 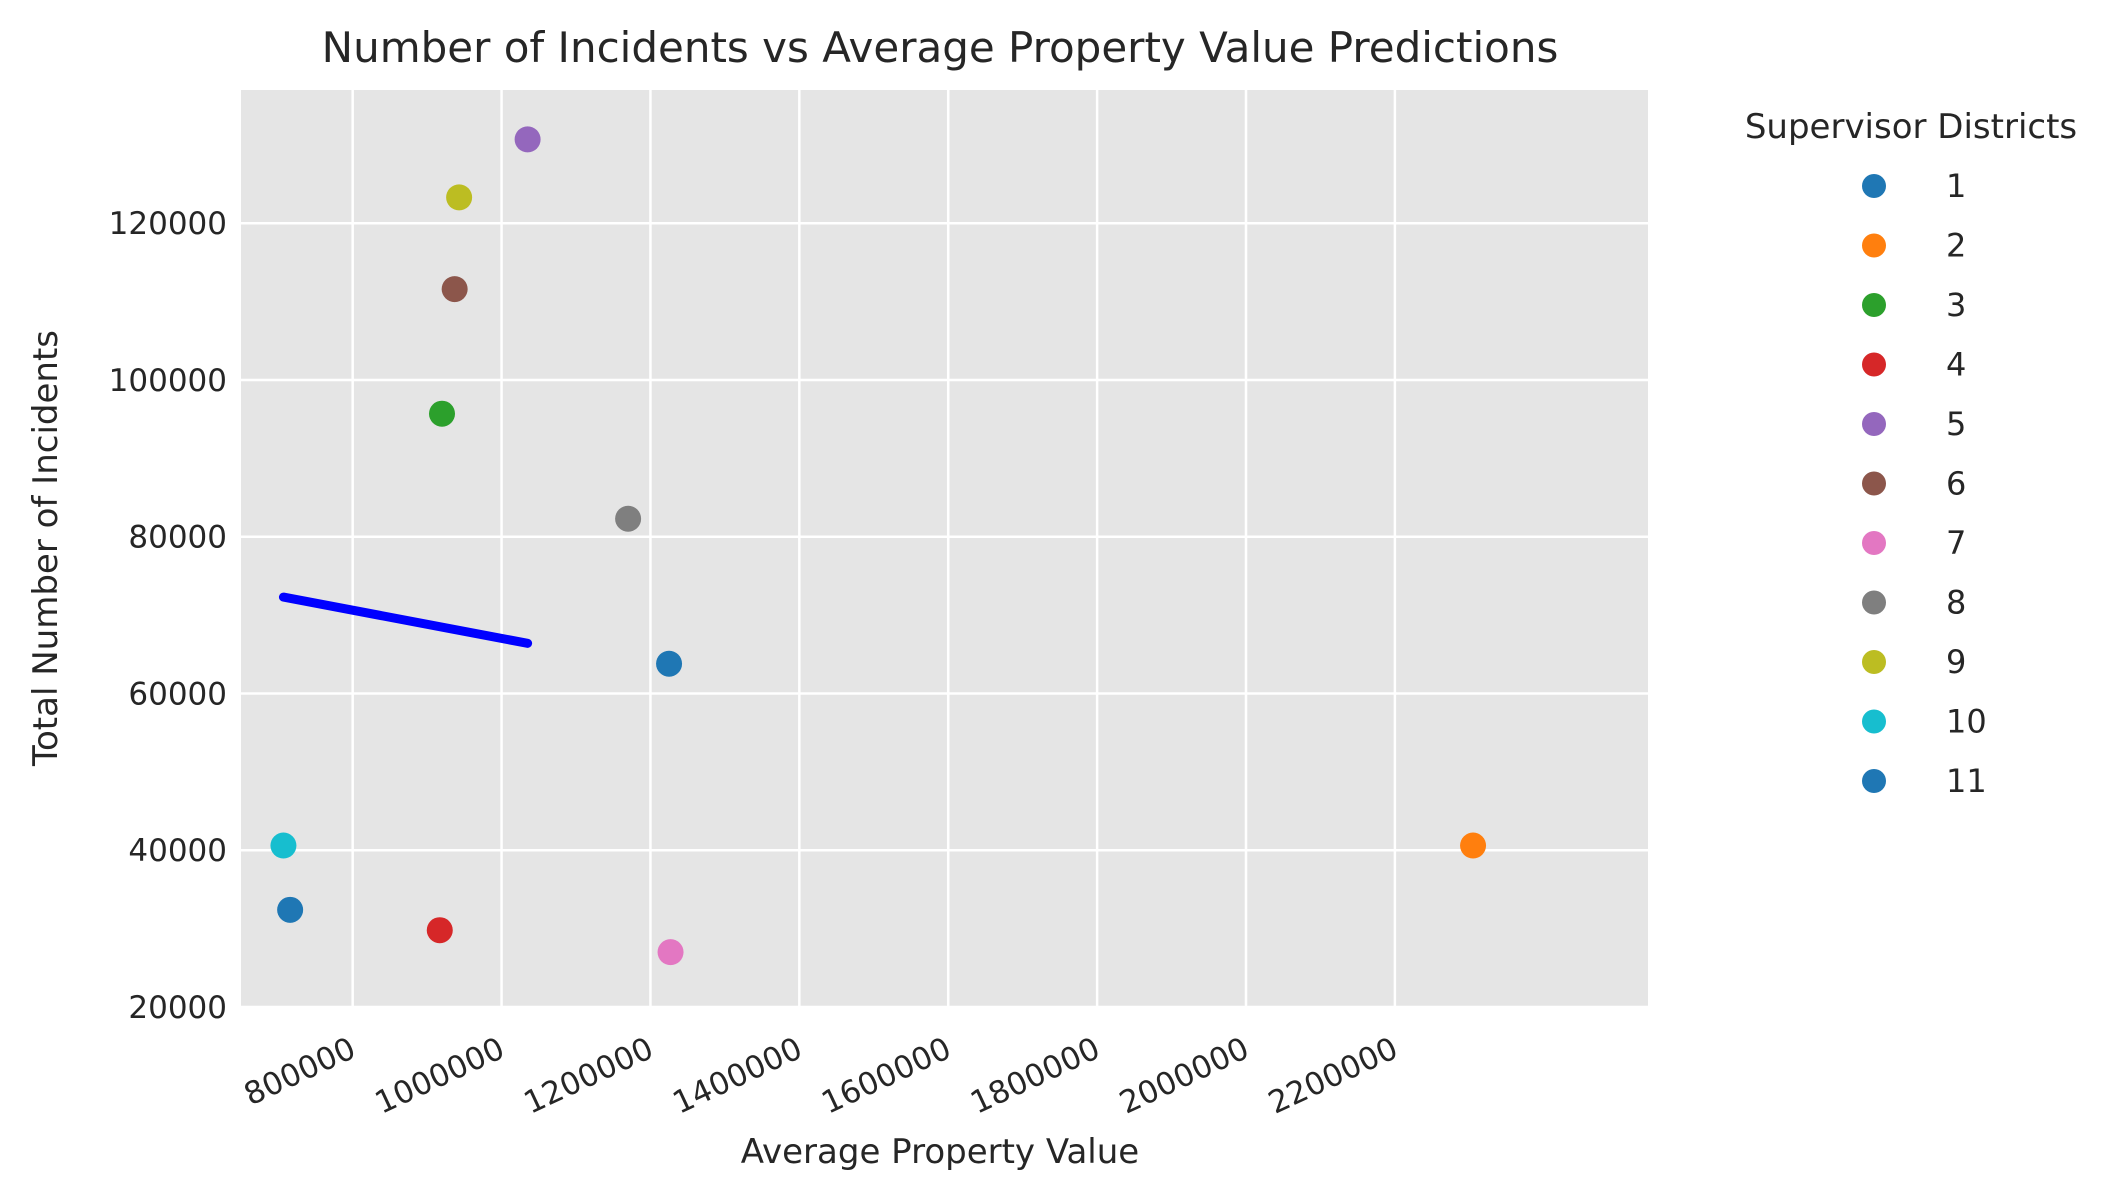 I want to click on legend-label-district-4: 4, so click(x=1956, y=365).